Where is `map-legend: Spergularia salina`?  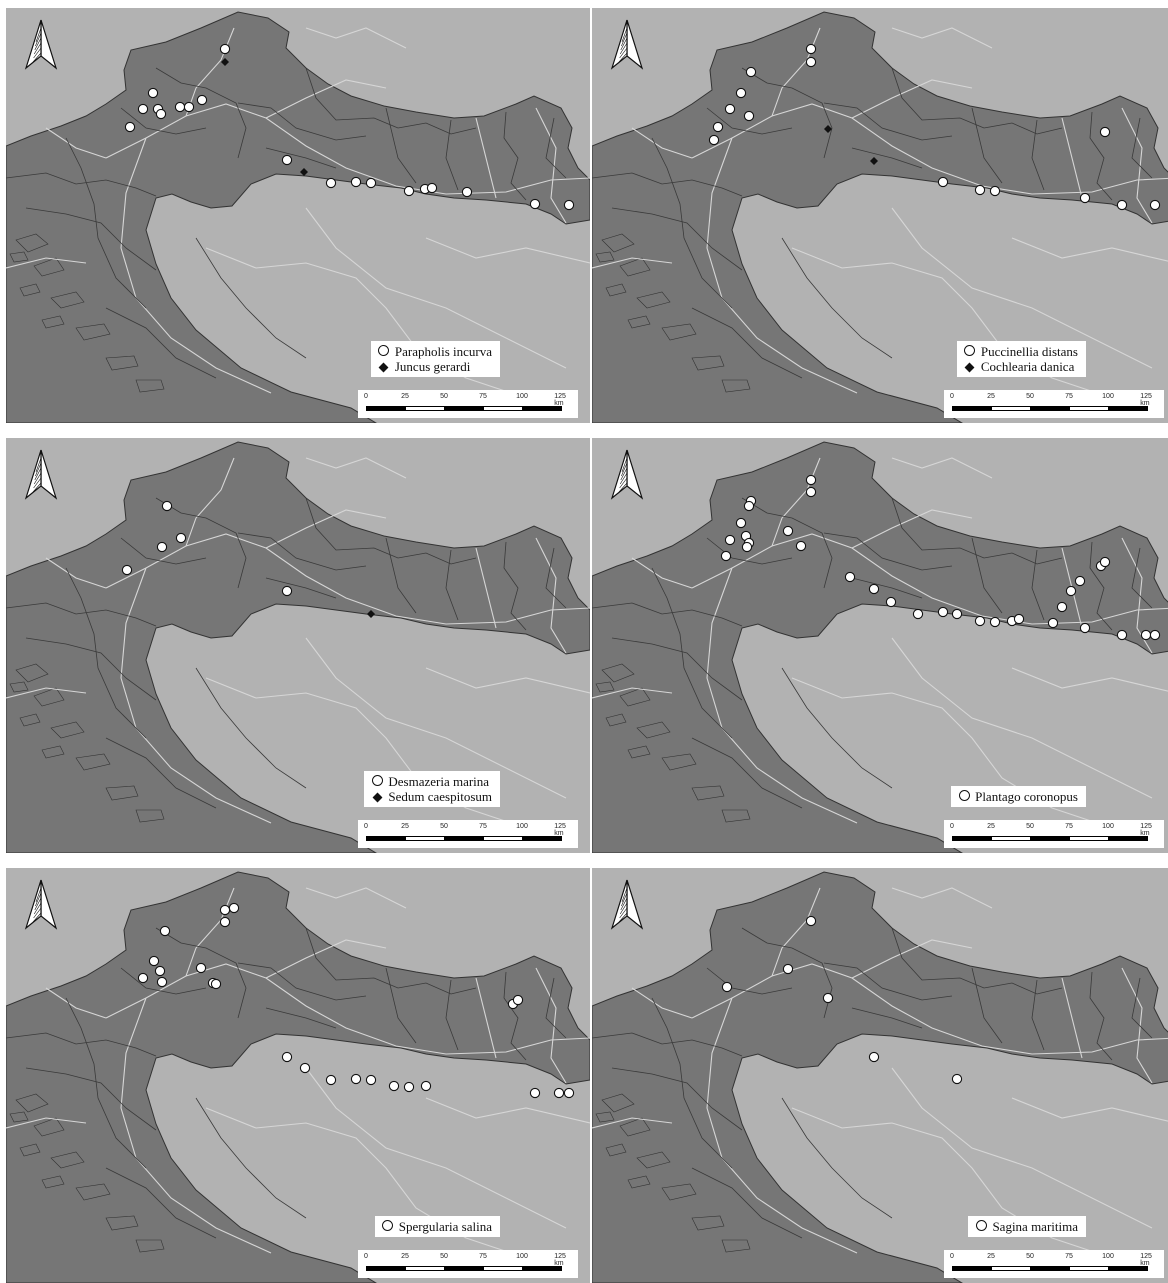
map-legend: Spergularia salina is located at coordinates (437, 1226).